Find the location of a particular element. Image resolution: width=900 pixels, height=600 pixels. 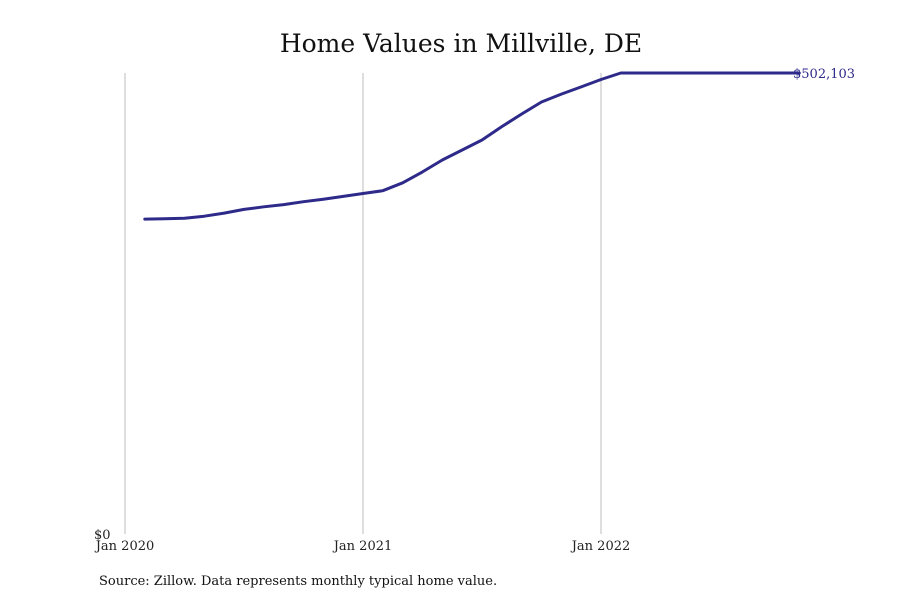

axis-tick-labels: Jan 2020 Jan 2021 Jan 2022 is located at coordinates (362, 546).